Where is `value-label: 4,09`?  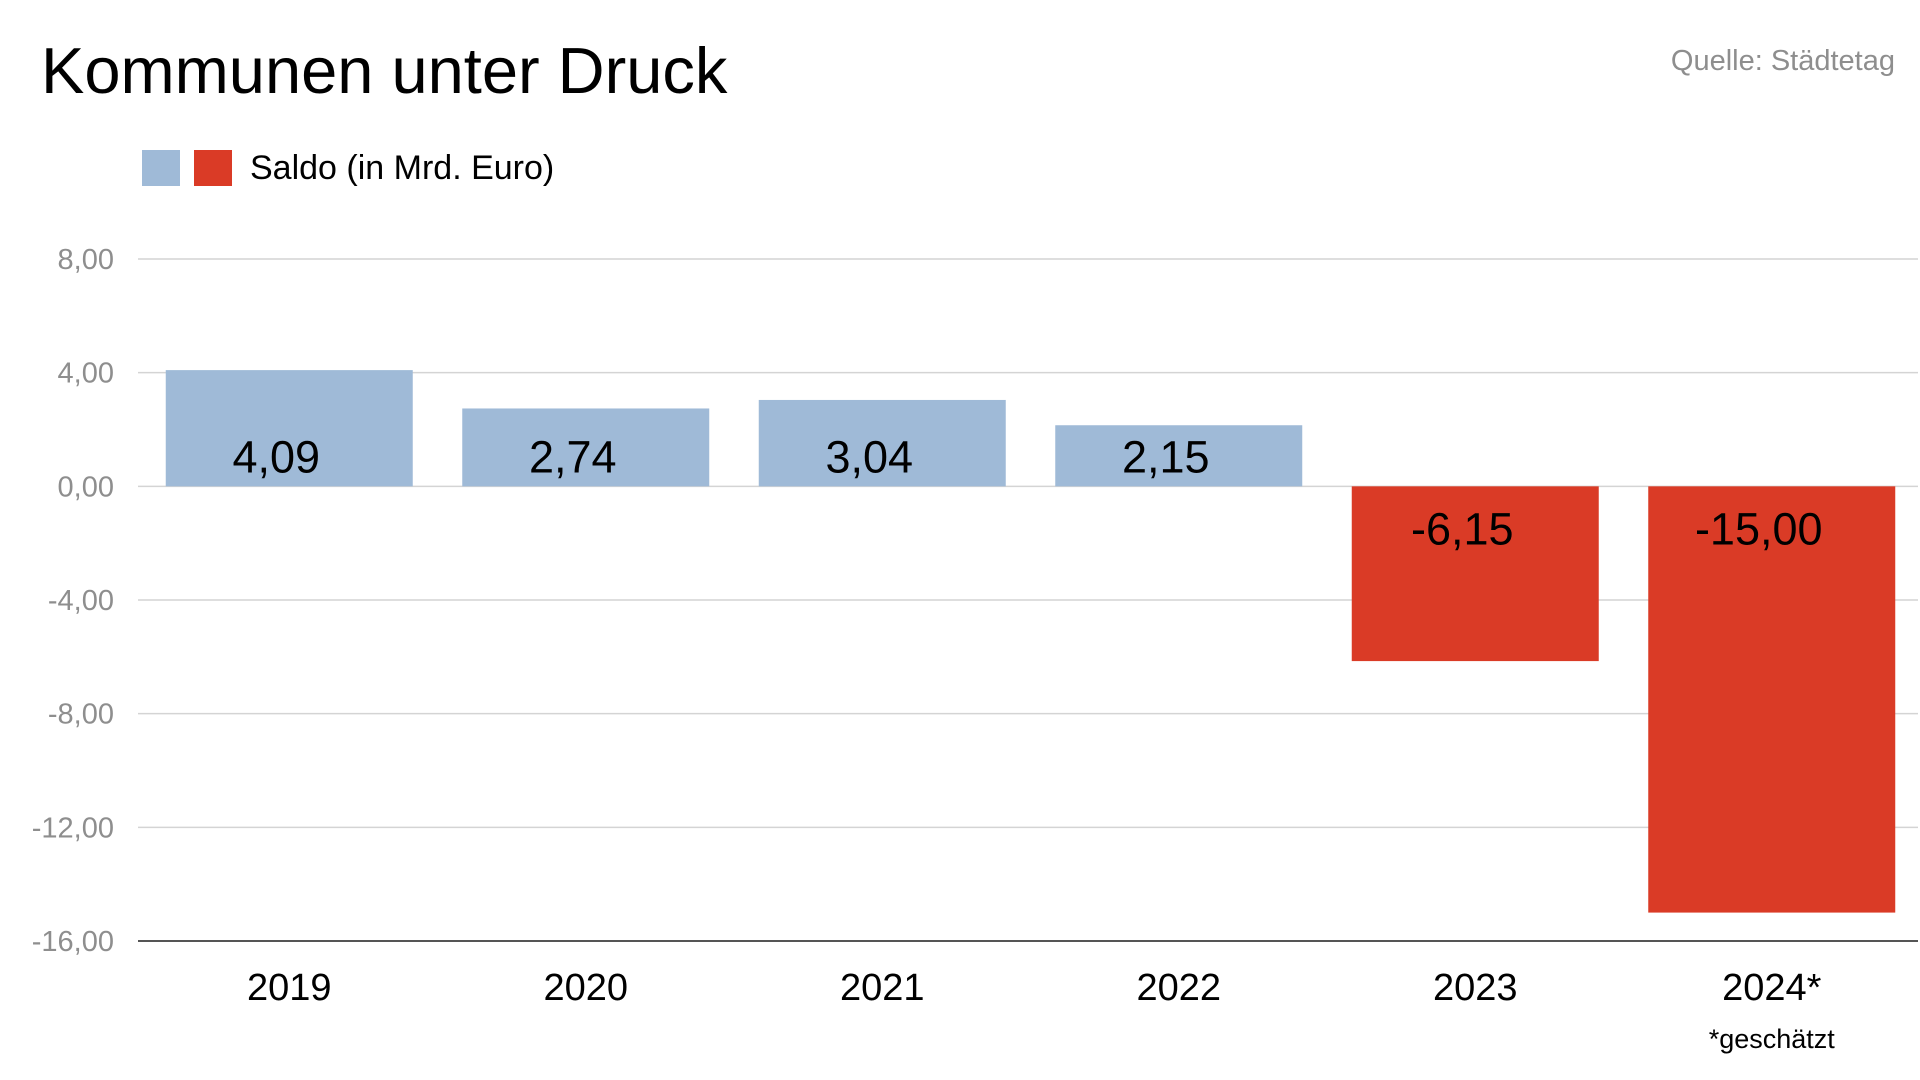
value-label: 4,09 is located at coordinates (276, 456).